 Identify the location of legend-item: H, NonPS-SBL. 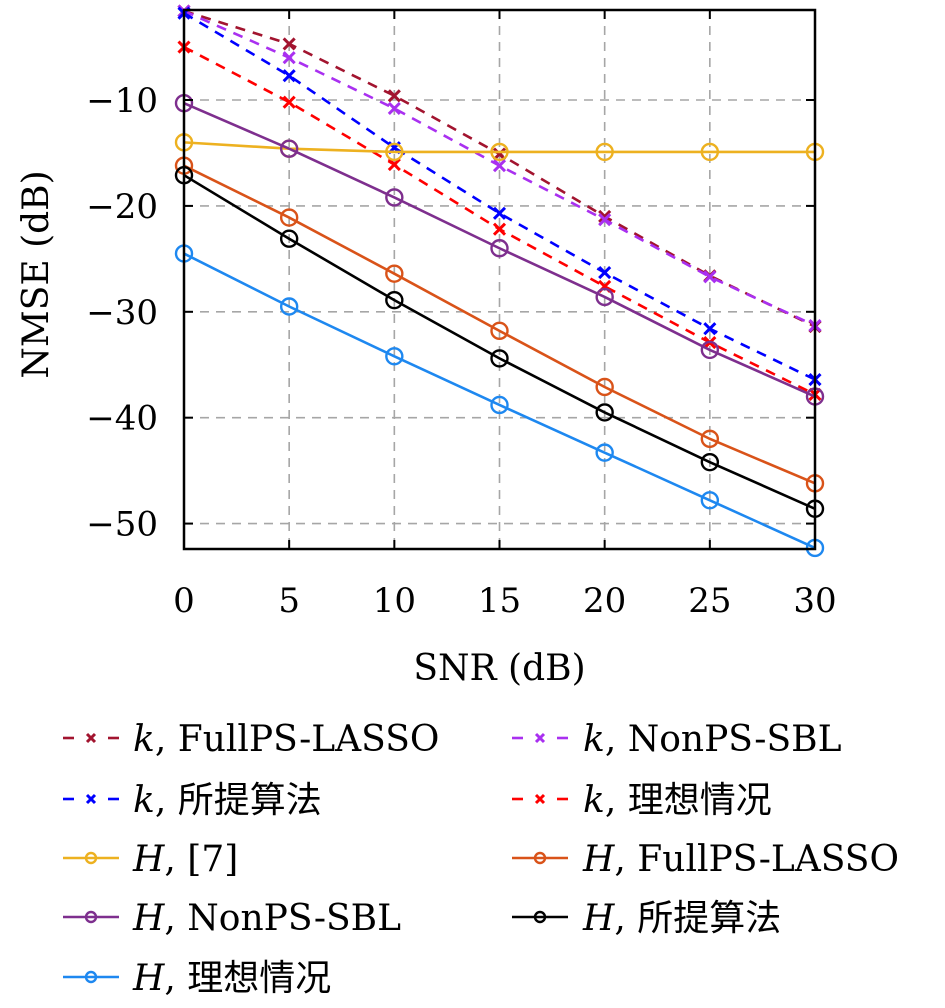
(232, 918).